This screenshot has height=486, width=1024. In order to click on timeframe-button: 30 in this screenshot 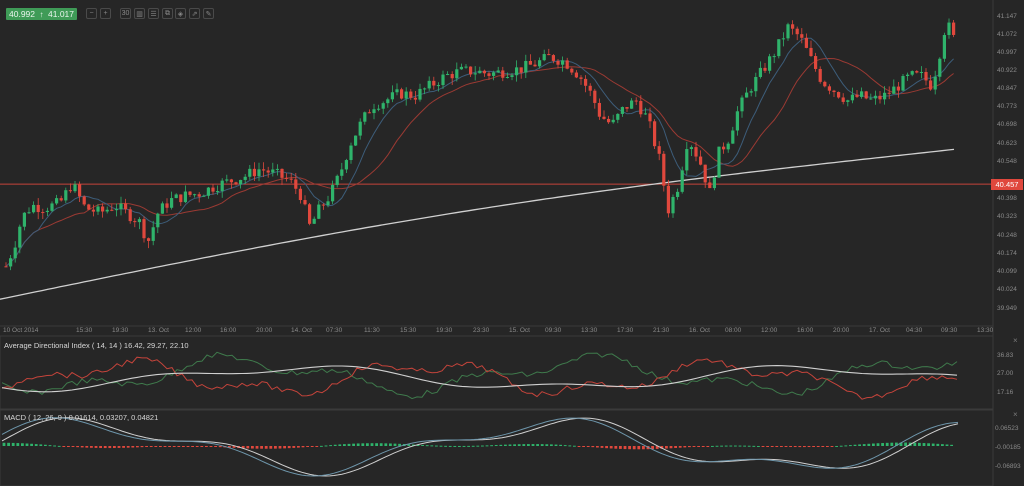, I will do `click(125, 13)`.